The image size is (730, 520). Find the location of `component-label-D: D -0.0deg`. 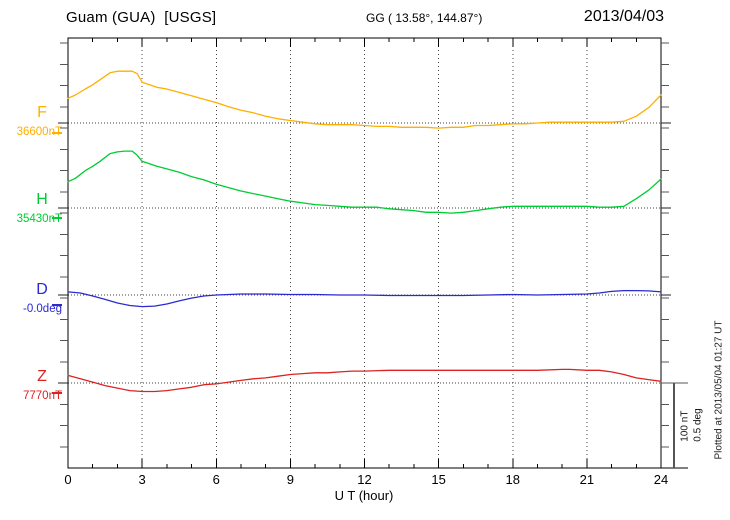

component-label-D: D -0.0deg is located at coordinates (37, 299).